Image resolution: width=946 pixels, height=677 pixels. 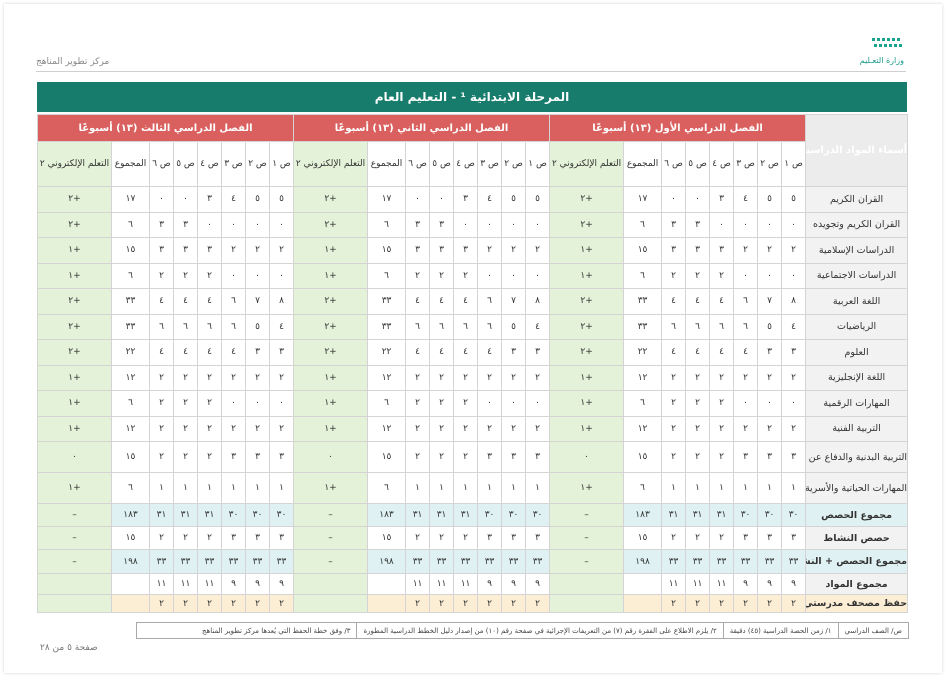 I want to click on cell-s1-2: ٠, so click(x=770, y=275).